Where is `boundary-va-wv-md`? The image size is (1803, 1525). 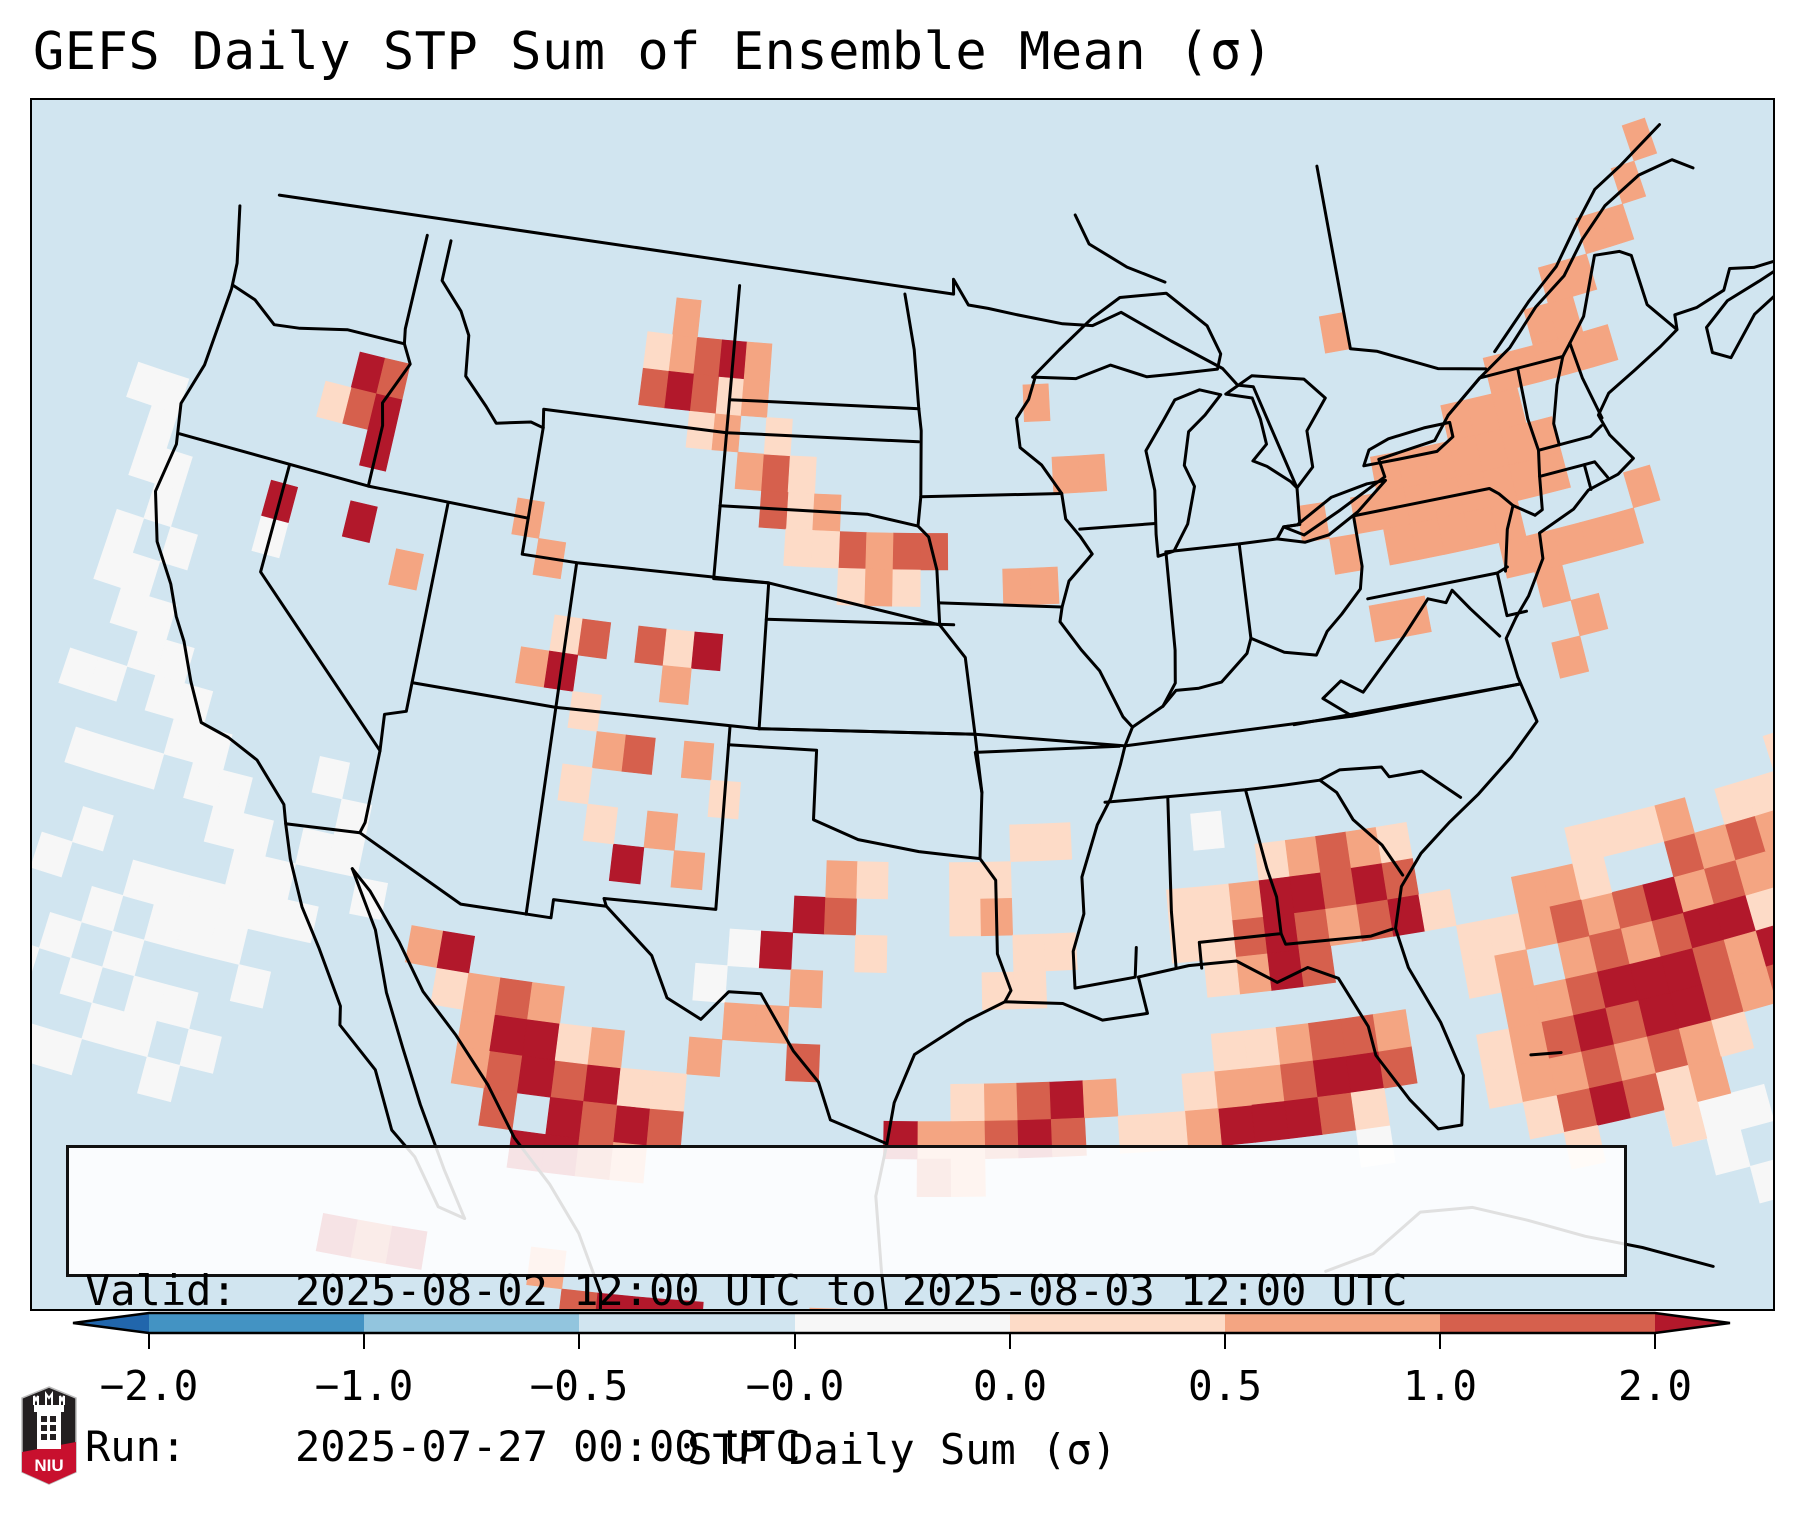 boundary-va-wv-md is located at coordinates (1411, 653).